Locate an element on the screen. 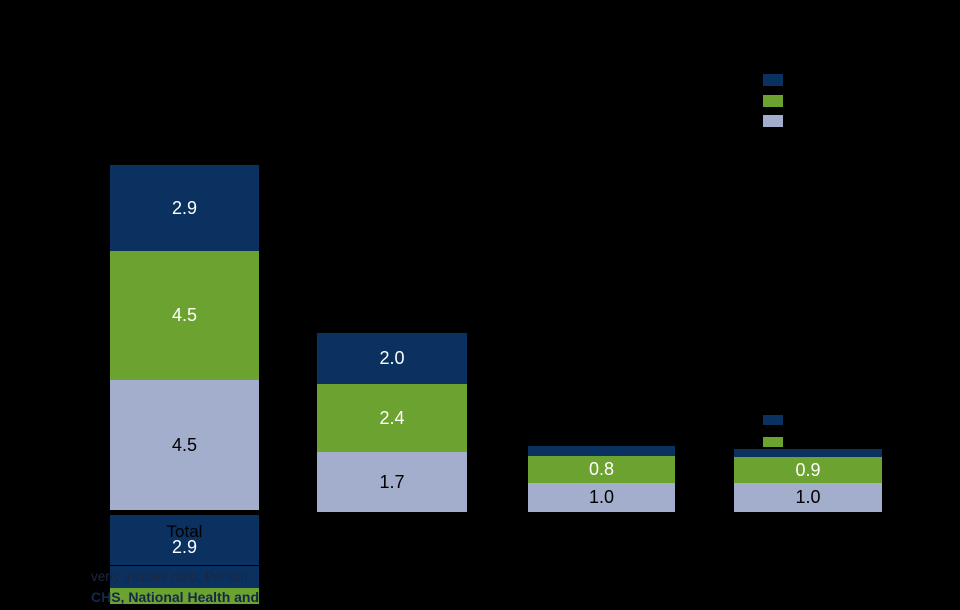  note-text: verty income ratio. Person is located at coordinates (169, 576).